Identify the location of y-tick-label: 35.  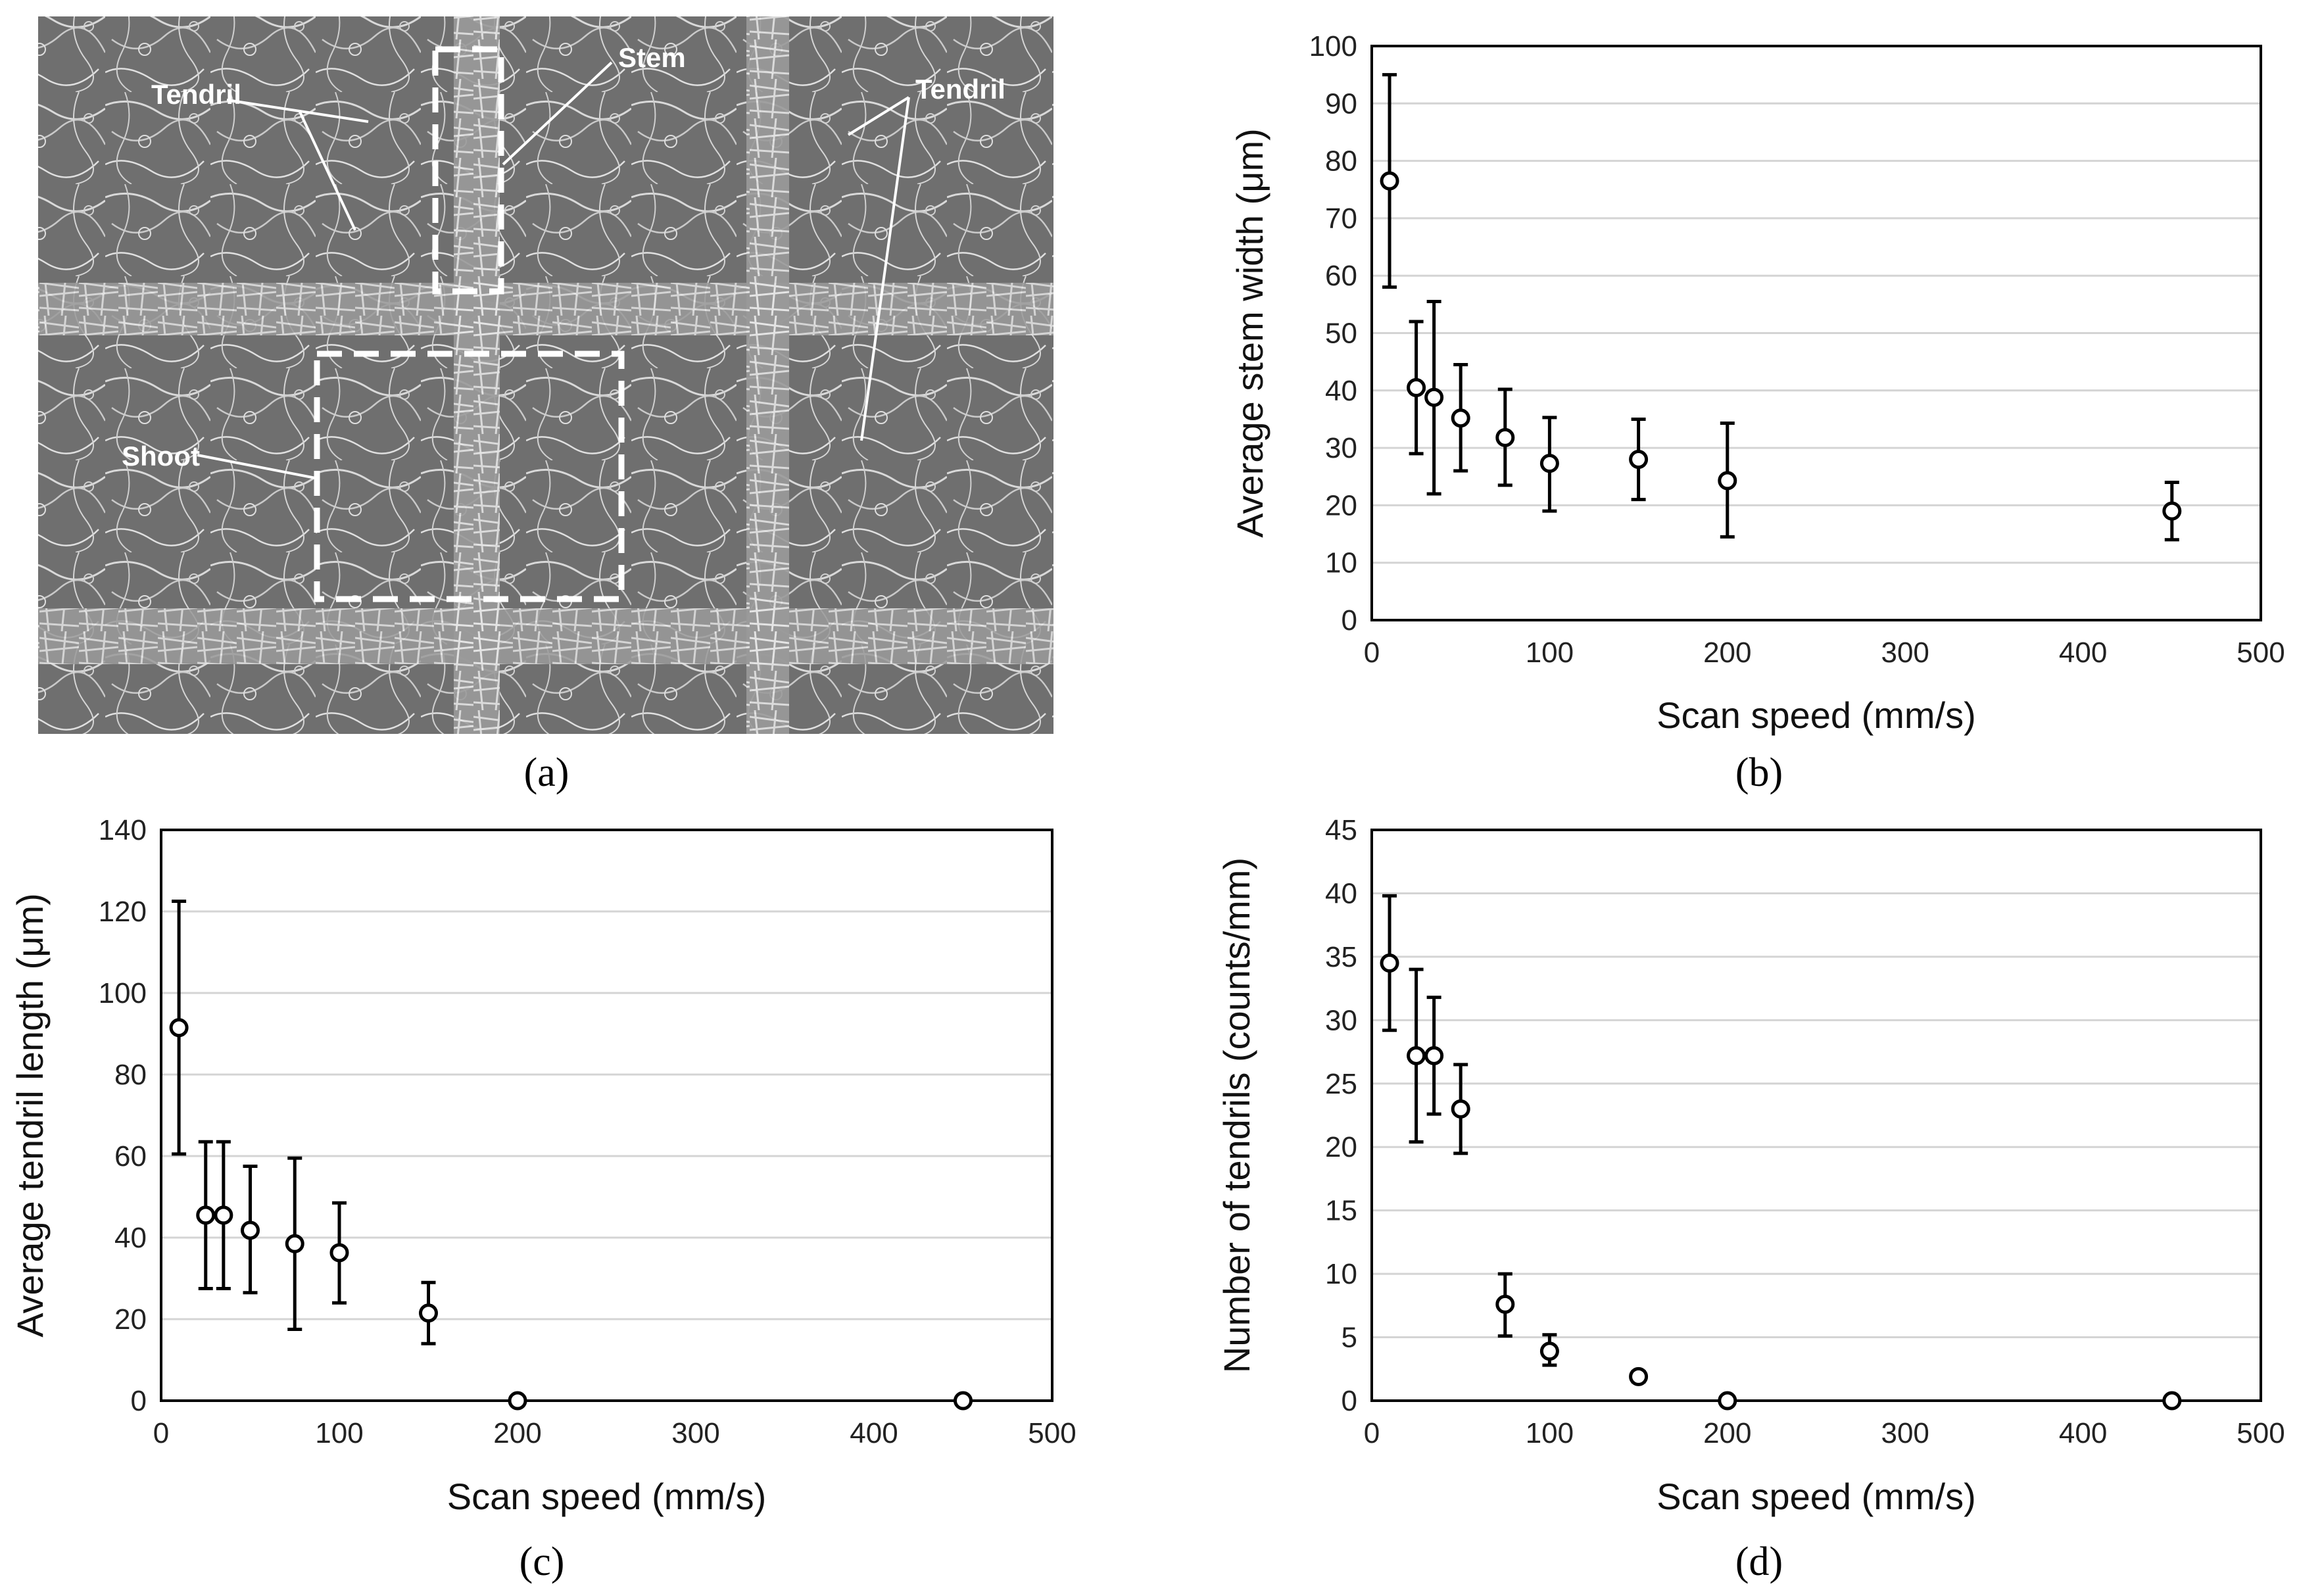
(1341, 957).